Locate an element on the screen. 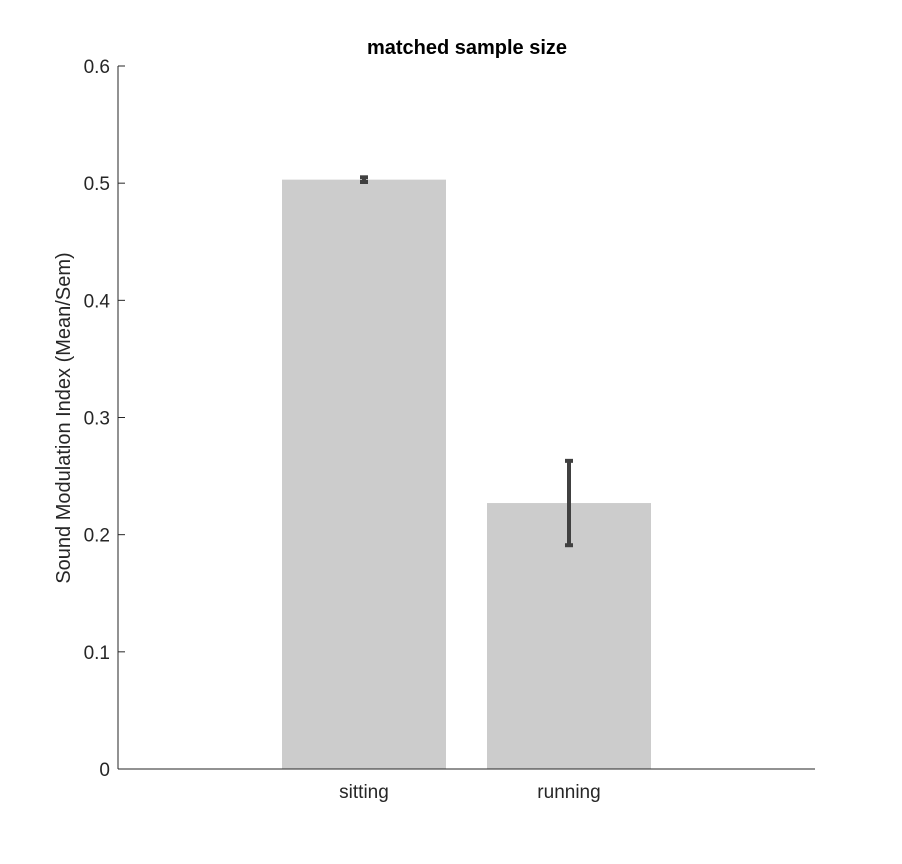 Image resolution: width=902 pixels, height=864 pixels. bar-running is located at coordinates (569, 636).